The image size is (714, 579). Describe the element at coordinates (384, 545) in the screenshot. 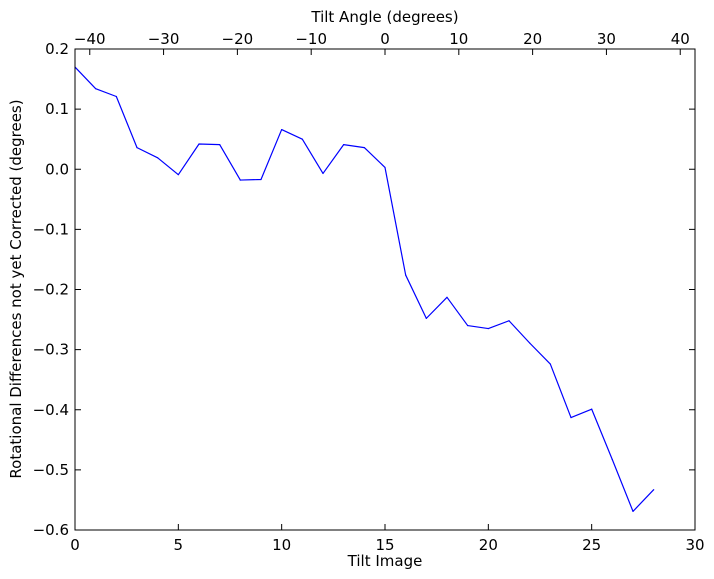

I see `x-tick-label: 15` at that location.